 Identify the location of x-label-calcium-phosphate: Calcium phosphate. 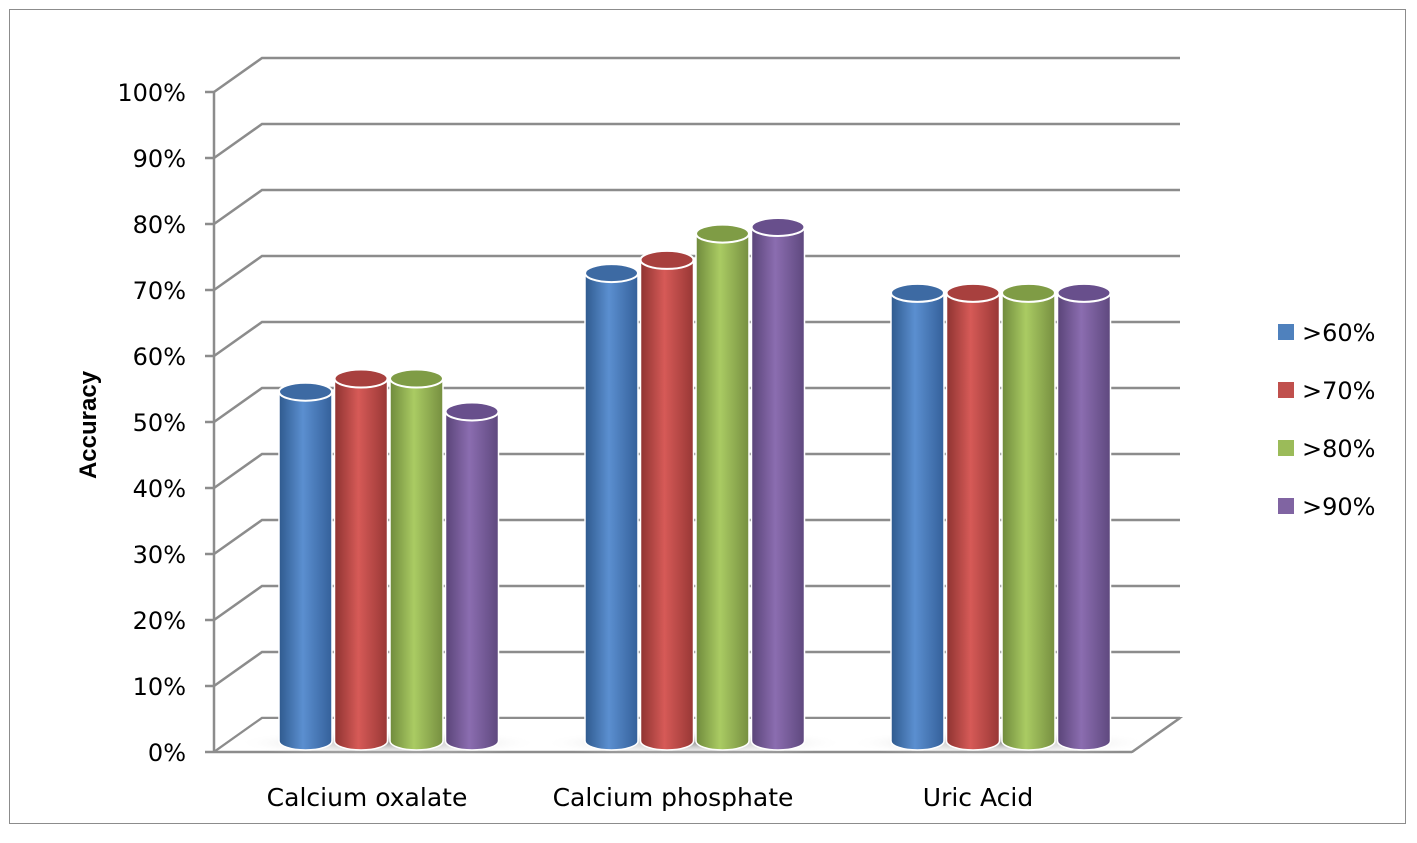
(673, 797).